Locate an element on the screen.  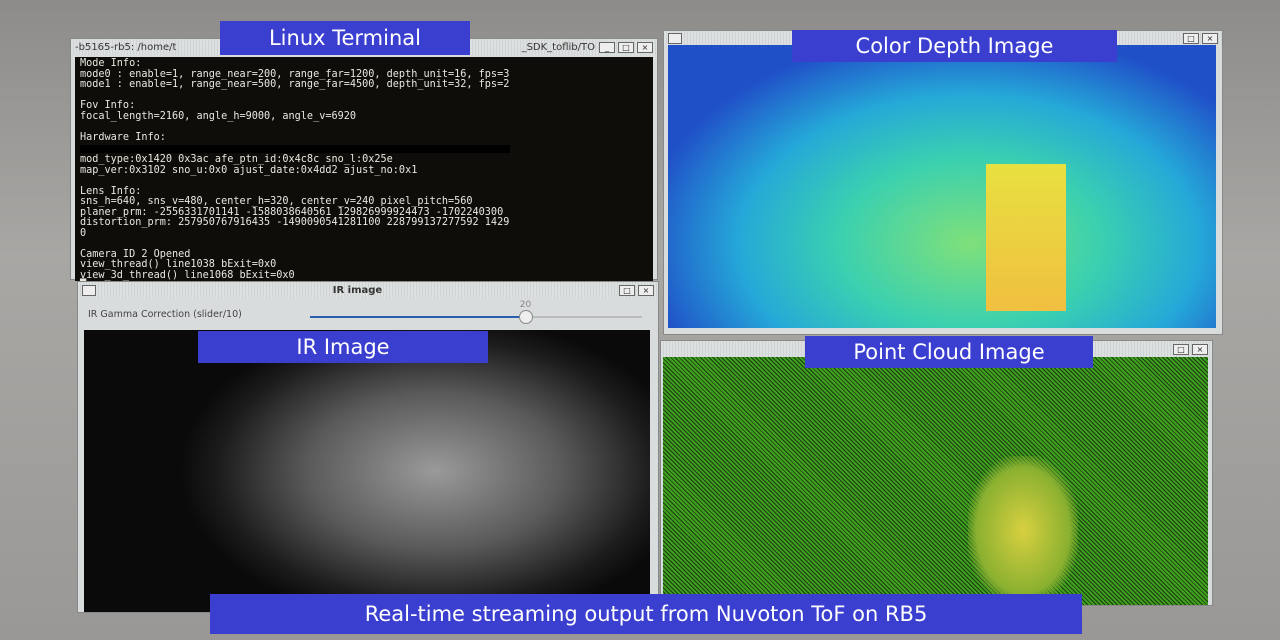
terminal-title-path: _SDK_toflib/TO is located at coordinates (558, 47).